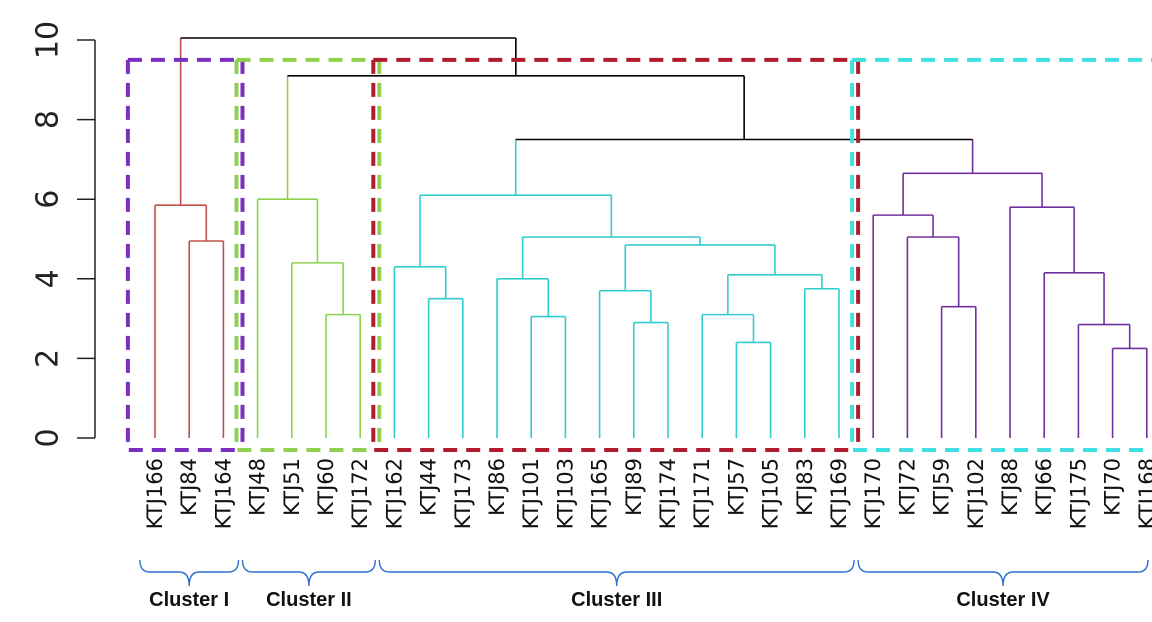  Describe the element at coordinates (634, 487) in the screenshot. I see `leaf-label: KTJ89` at that location.